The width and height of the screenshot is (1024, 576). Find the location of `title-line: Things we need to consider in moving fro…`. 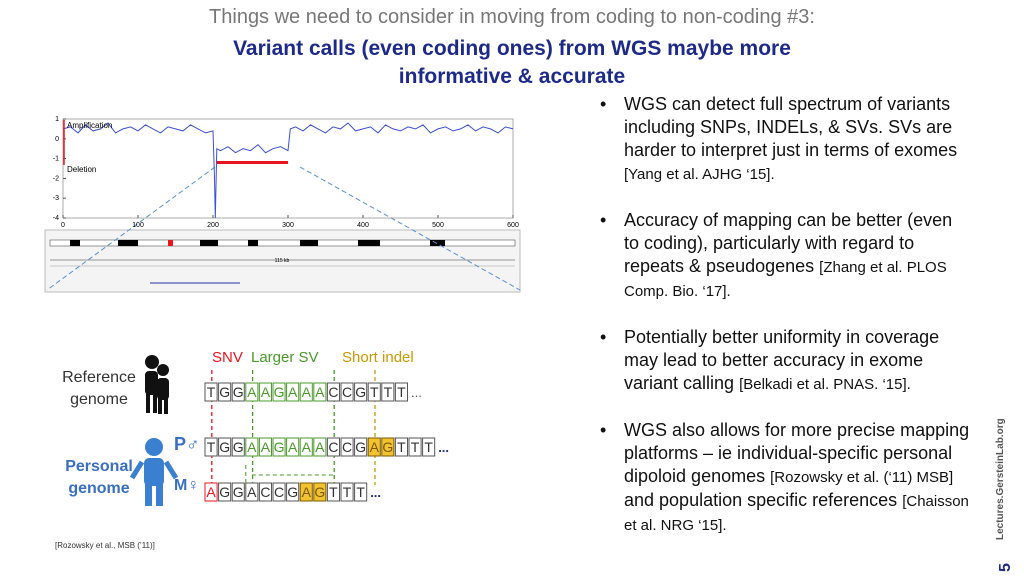

title-line: Things we need to consider in moving fro… is located at coordinates (512, 17).